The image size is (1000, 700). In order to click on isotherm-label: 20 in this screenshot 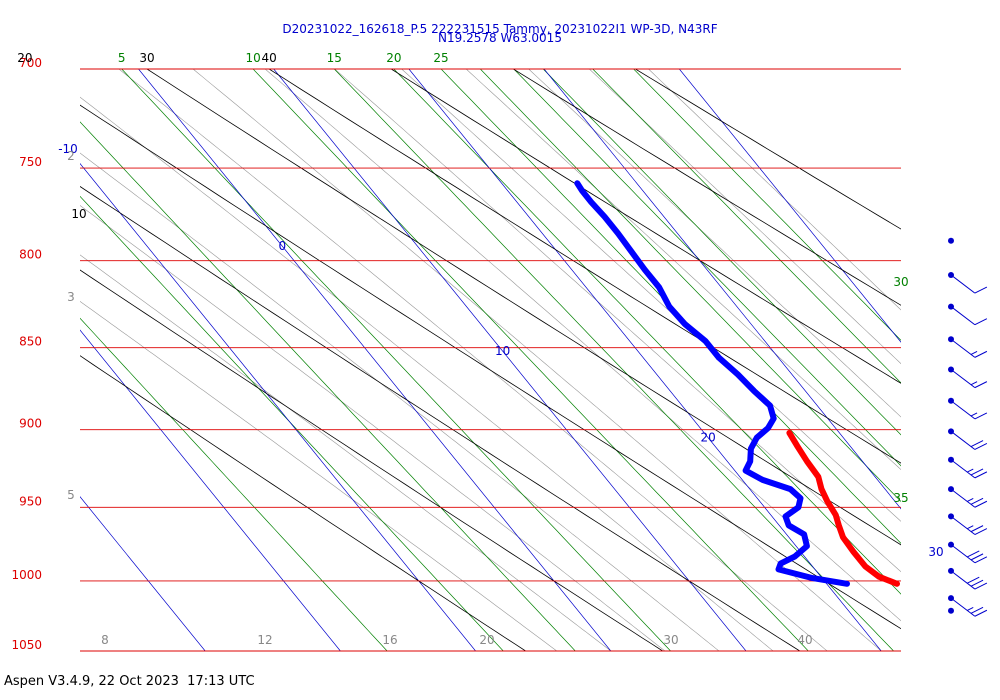, I will do `click(707, 438)`.